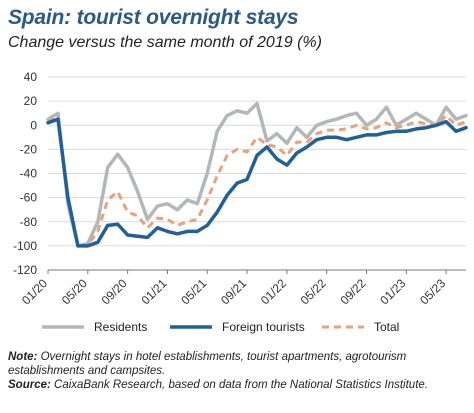  What do you see at coordinates (74, 291) in the screenshot?
I see `x-tick-label: 05/20` at bounding box center [74, 291].